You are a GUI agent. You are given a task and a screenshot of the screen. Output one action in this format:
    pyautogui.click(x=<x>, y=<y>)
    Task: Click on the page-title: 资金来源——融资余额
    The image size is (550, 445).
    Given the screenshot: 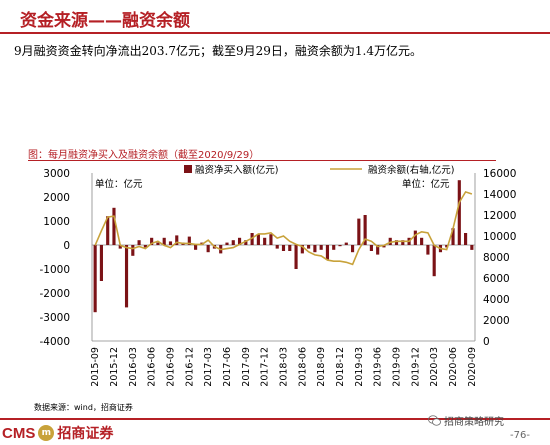 What is the action you would take?
    pyautogui.click(x=105, y=21)
    